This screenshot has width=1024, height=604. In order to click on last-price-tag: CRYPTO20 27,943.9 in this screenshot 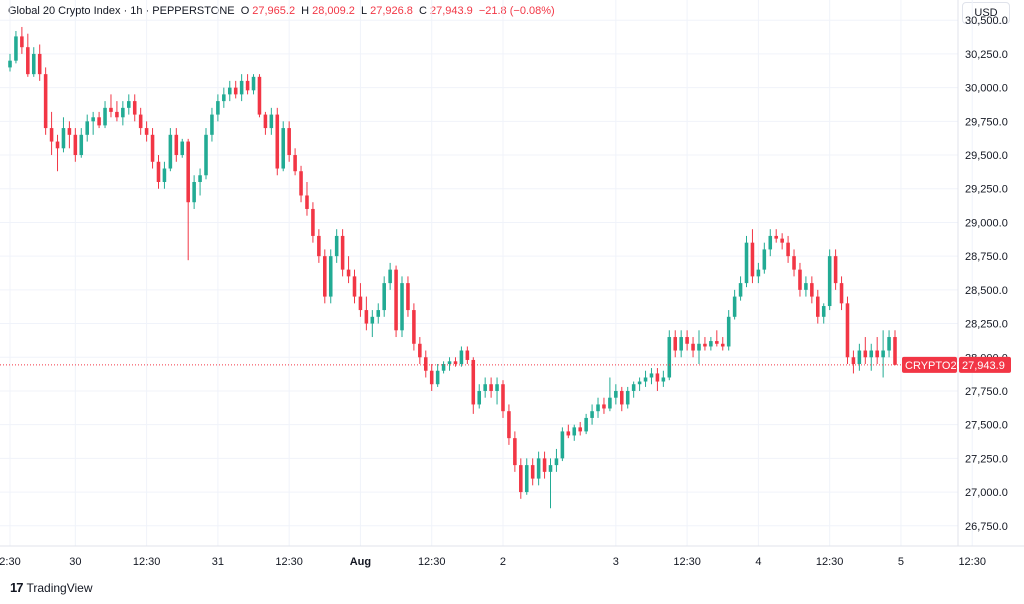, I will do `click(956, 364)`.